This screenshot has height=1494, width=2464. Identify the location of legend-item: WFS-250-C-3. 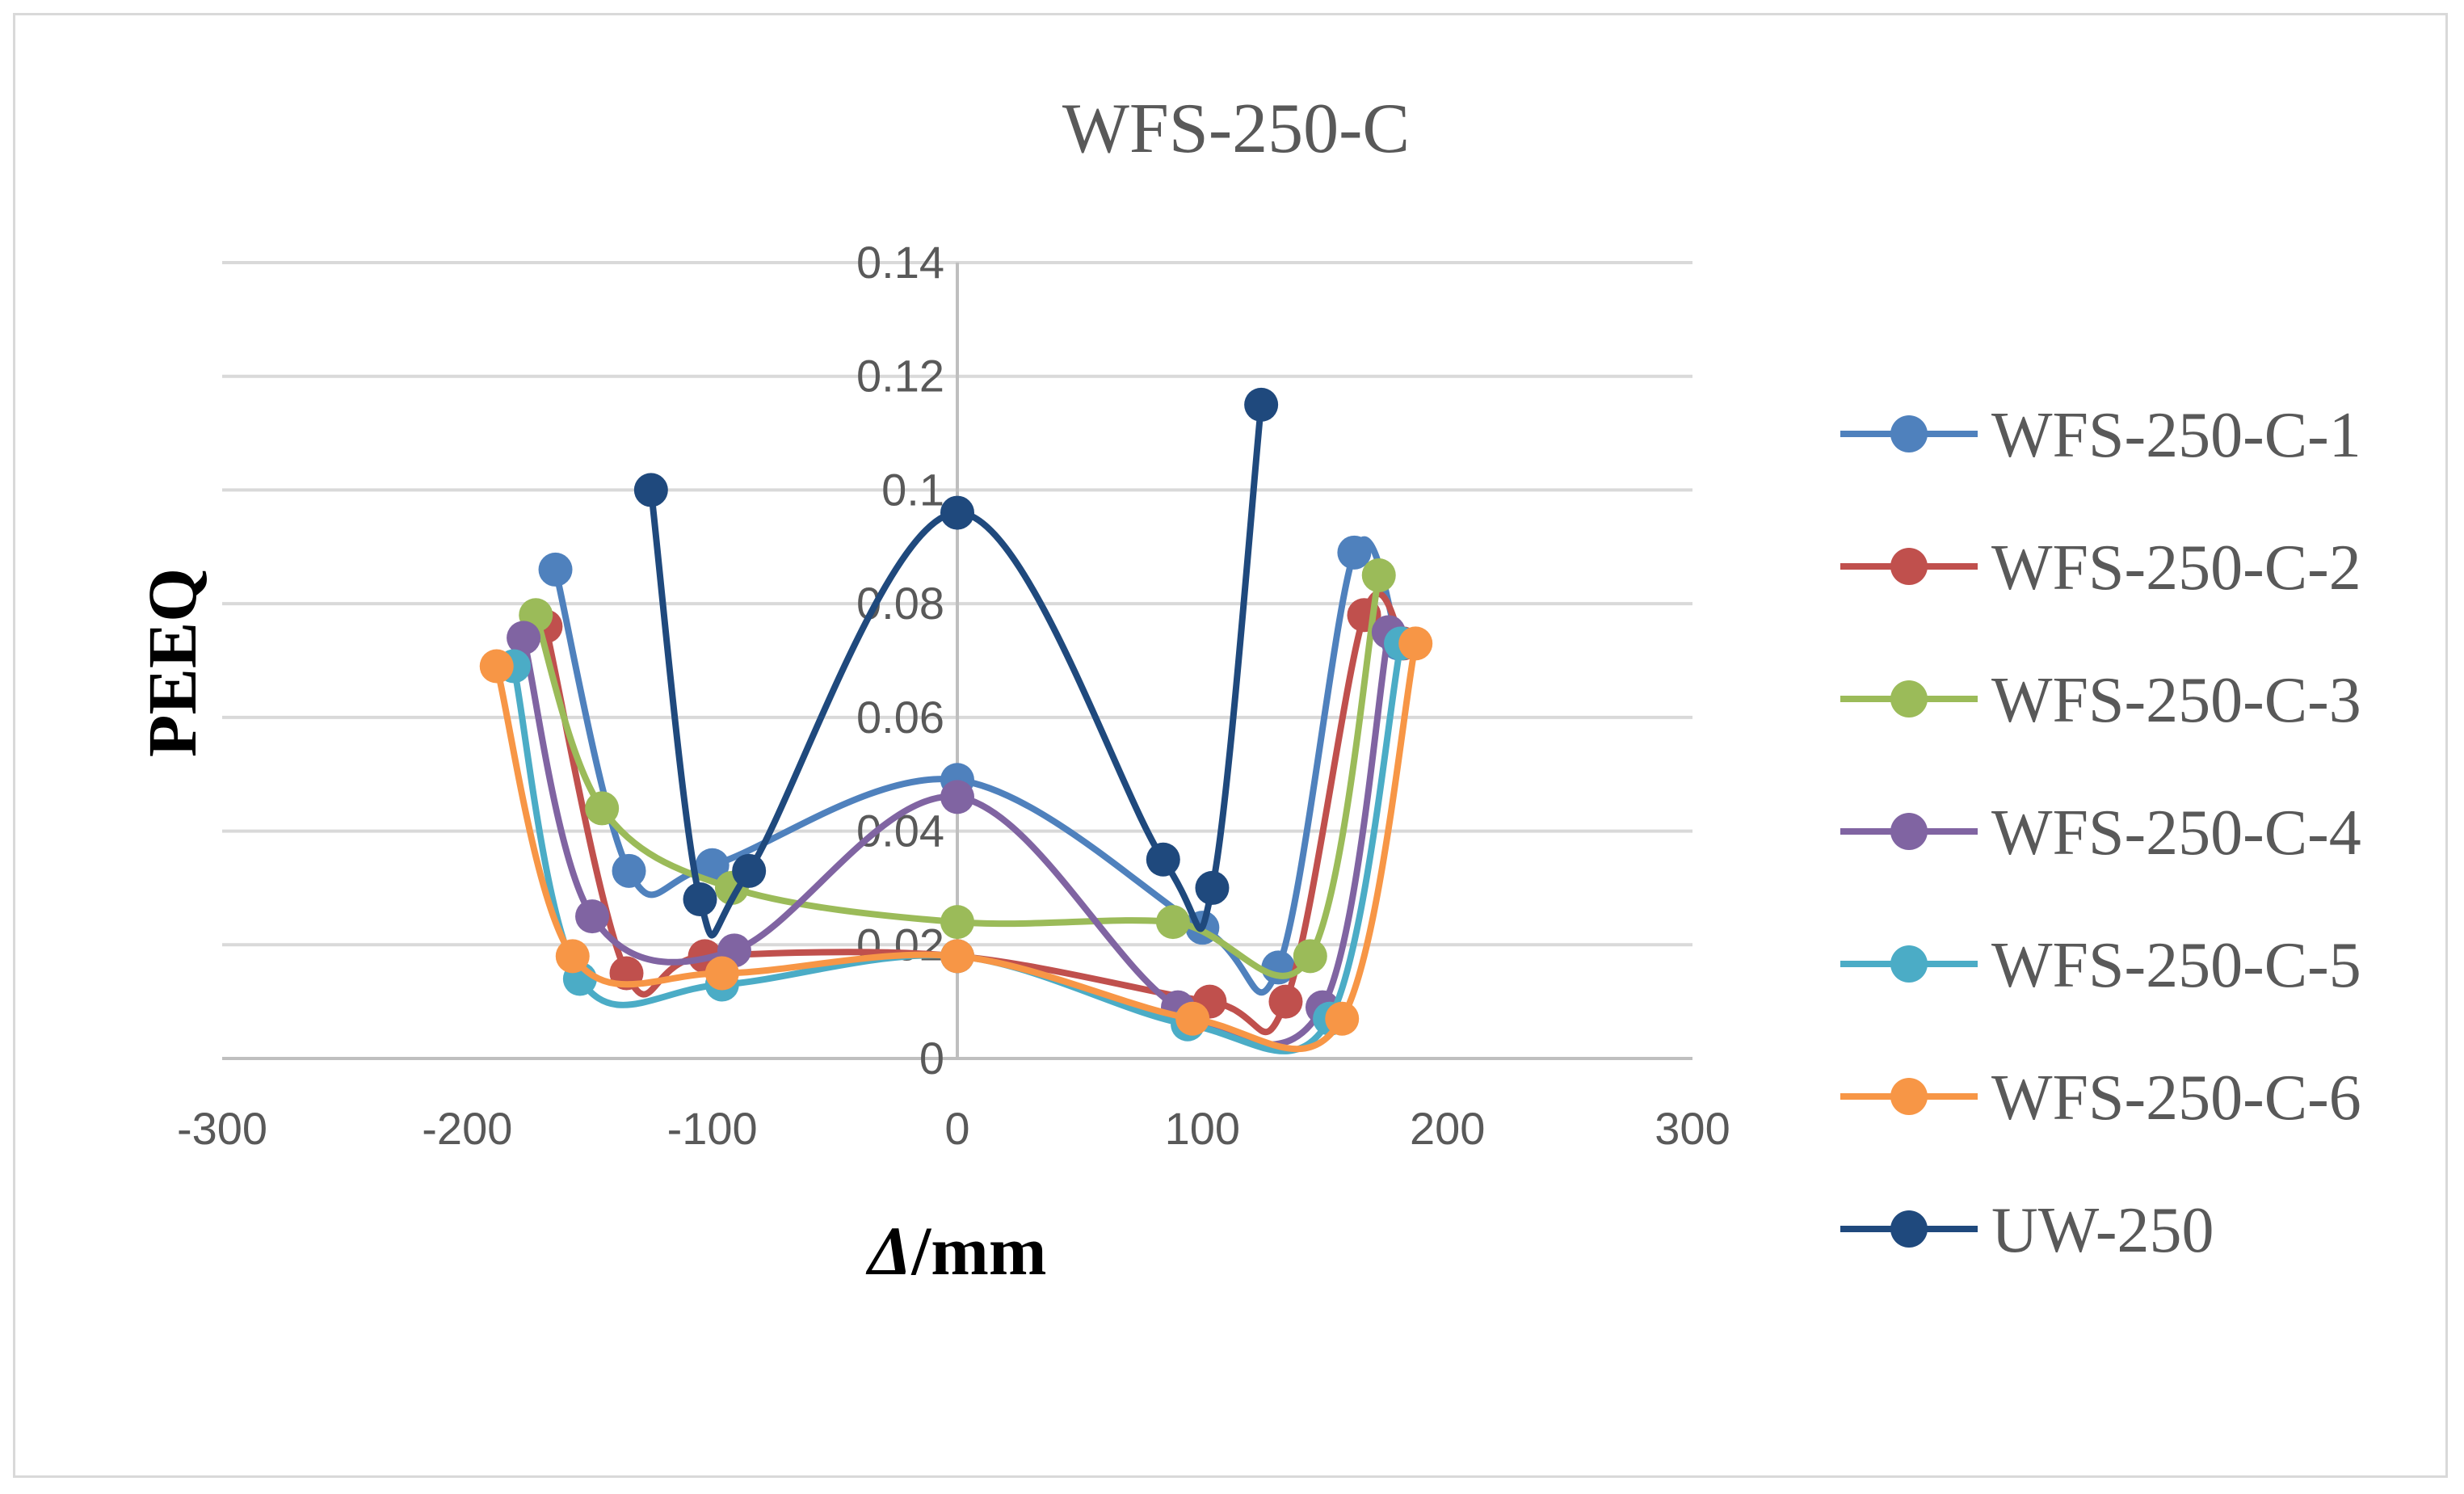
(2100, 701).